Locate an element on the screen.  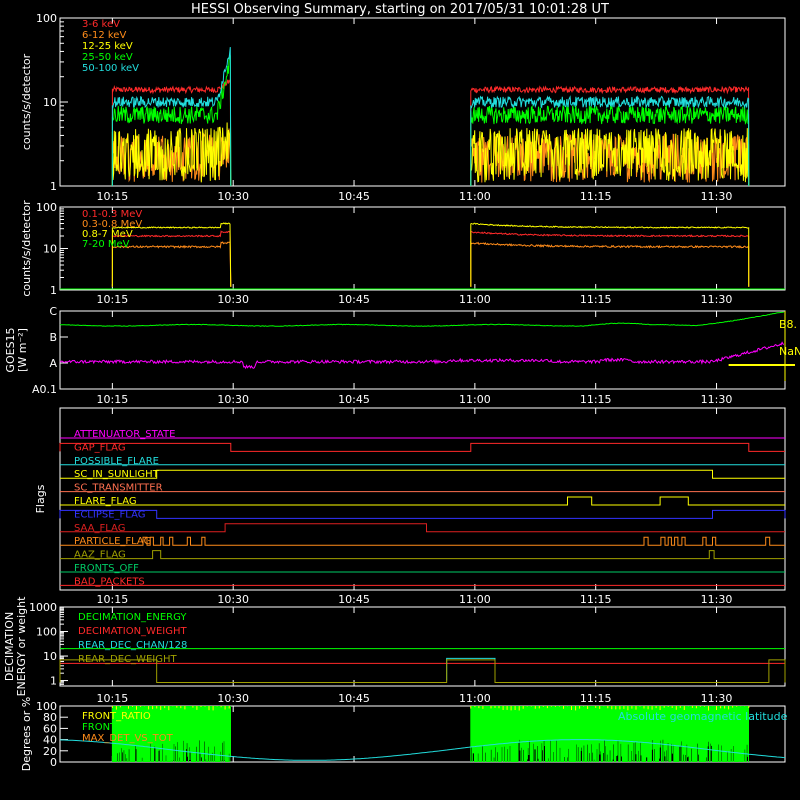
goes-ylabel-units: [W m⁻²] is located at coordinates (22, 350).